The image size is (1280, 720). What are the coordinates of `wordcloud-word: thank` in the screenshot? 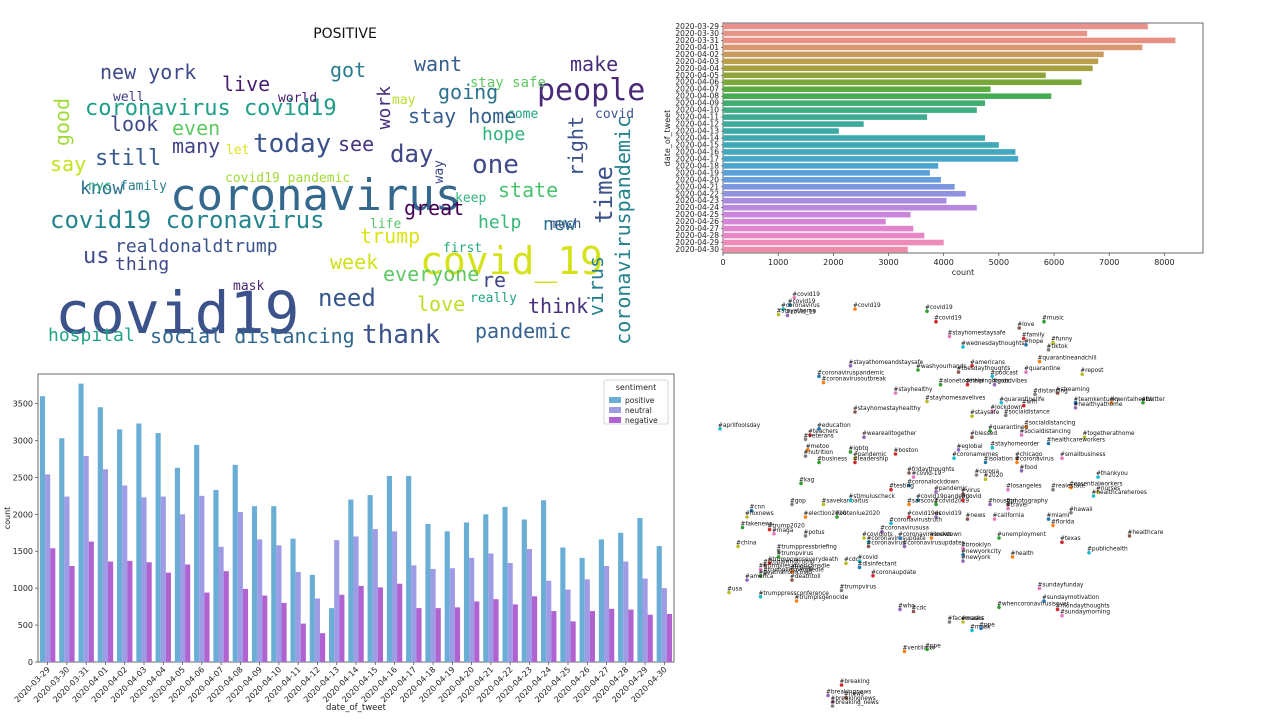 It's located at (401, 335).